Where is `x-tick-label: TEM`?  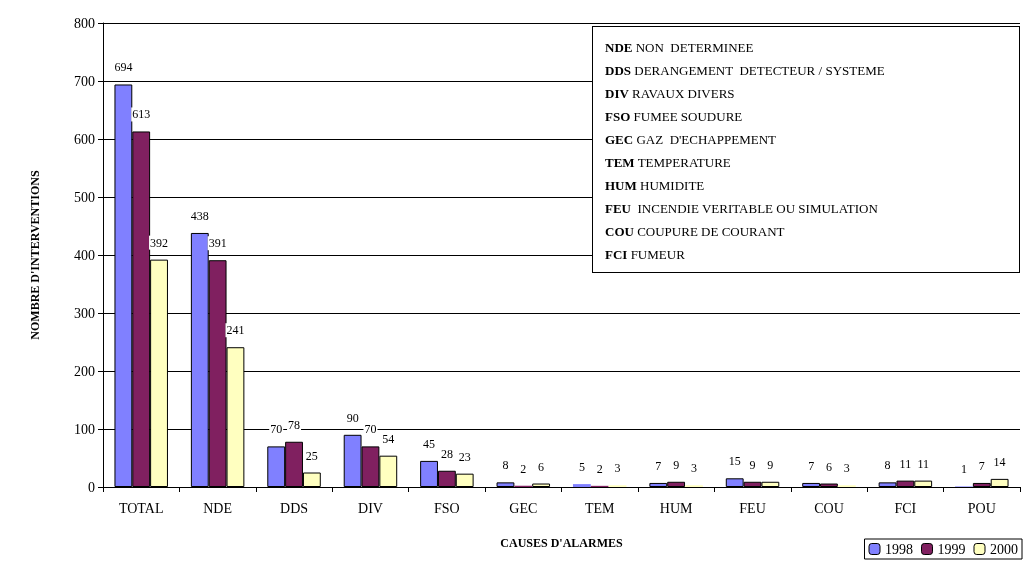
x-tick-label: TEM is located at coordinates (600, 508).